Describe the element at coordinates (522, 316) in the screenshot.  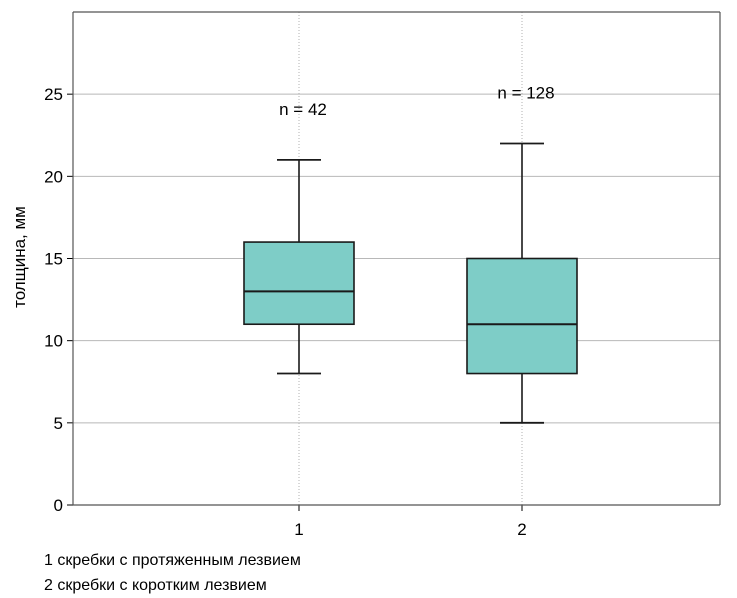
I see `box-2-iqr-box` at that location.